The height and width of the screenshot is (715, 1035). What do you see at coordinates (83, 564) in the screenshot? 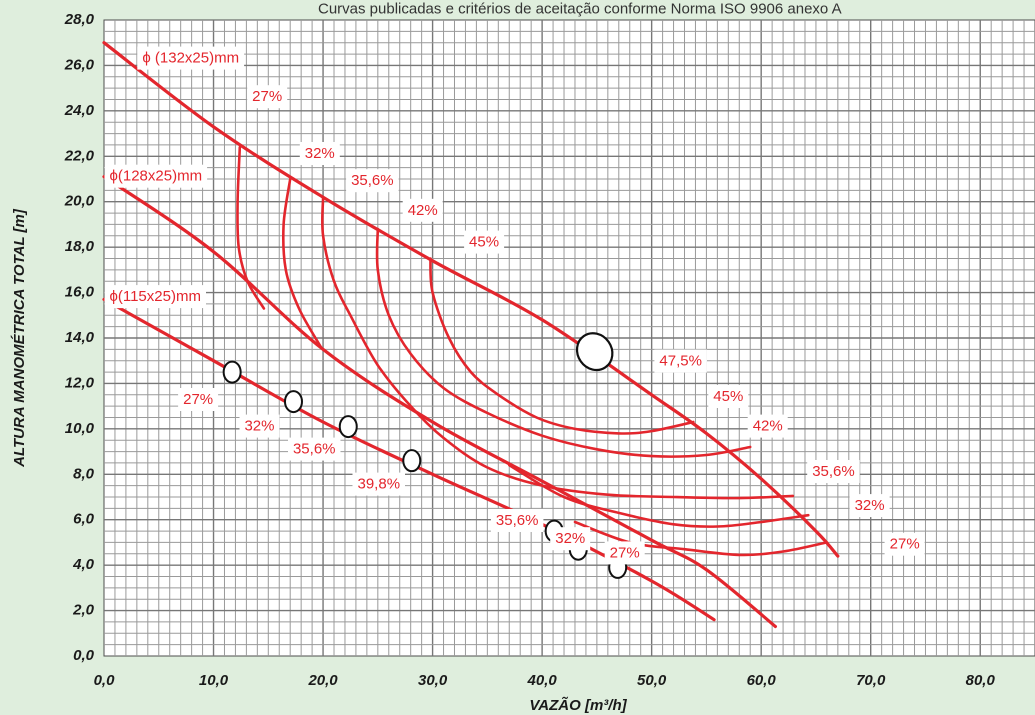
I see `y-tick-label: 4,0` at bounding box center [83, 564].